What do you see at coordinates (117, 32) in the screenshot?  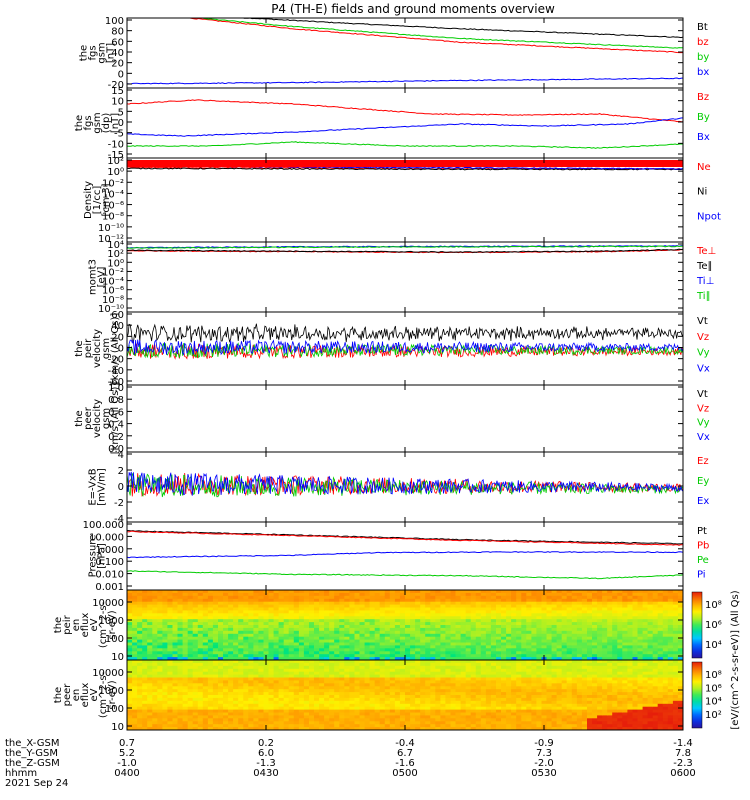 I see `y-tick-label: 80` at bounding box center [117, 32].